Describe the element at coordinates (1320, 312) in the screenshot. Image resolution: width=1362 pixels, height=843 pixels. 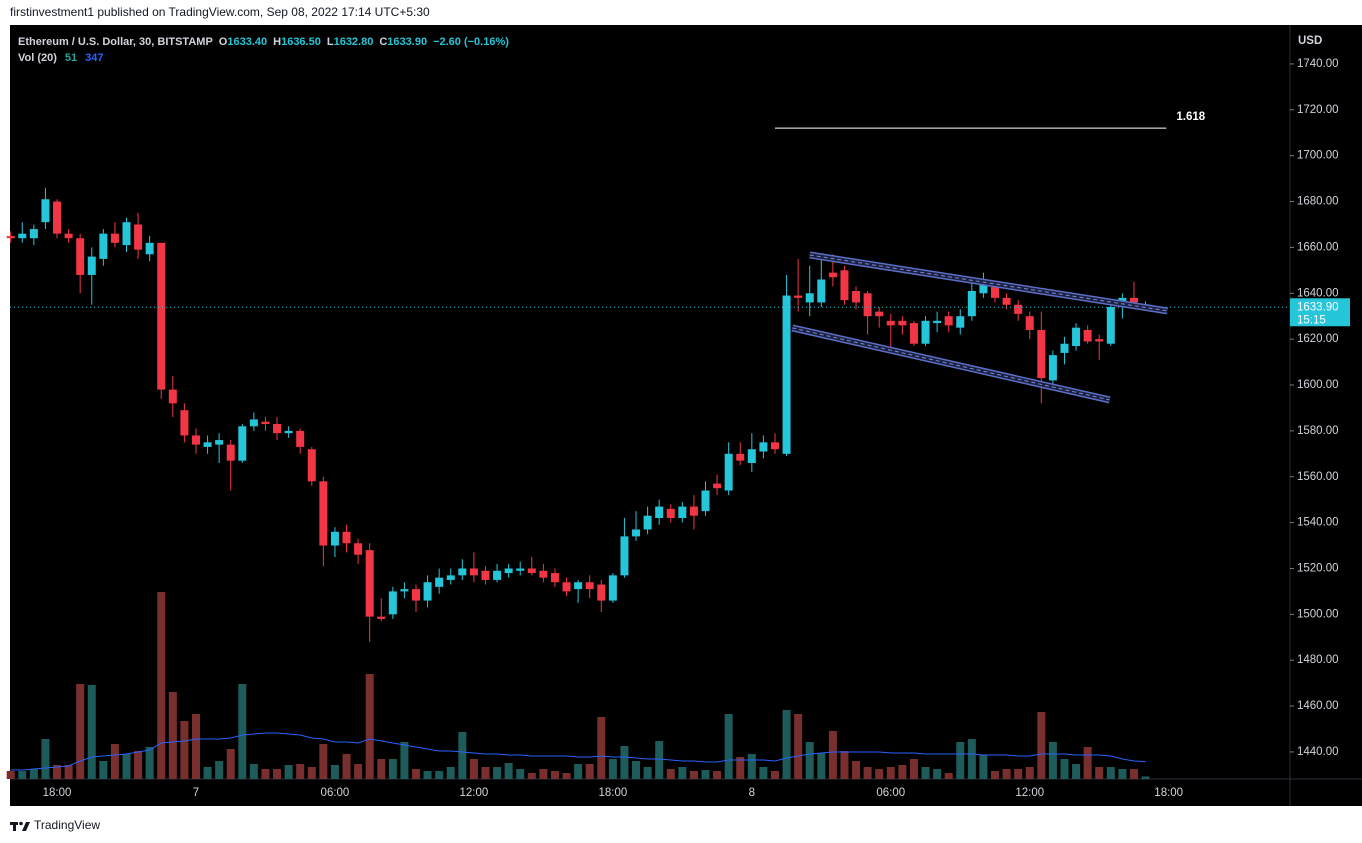
I see `last-price-box` at that location.